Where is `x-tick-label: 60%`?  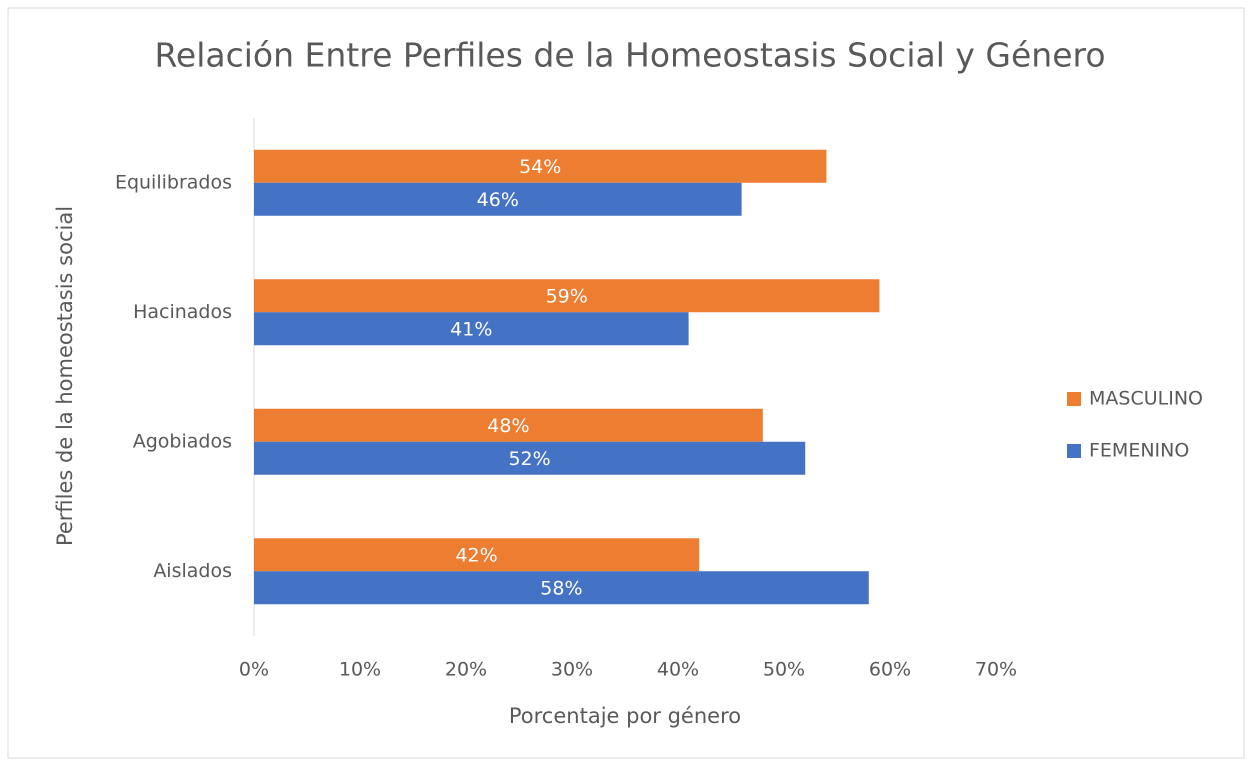
x-tick-label: 60% is located at coordinates (890, 670).